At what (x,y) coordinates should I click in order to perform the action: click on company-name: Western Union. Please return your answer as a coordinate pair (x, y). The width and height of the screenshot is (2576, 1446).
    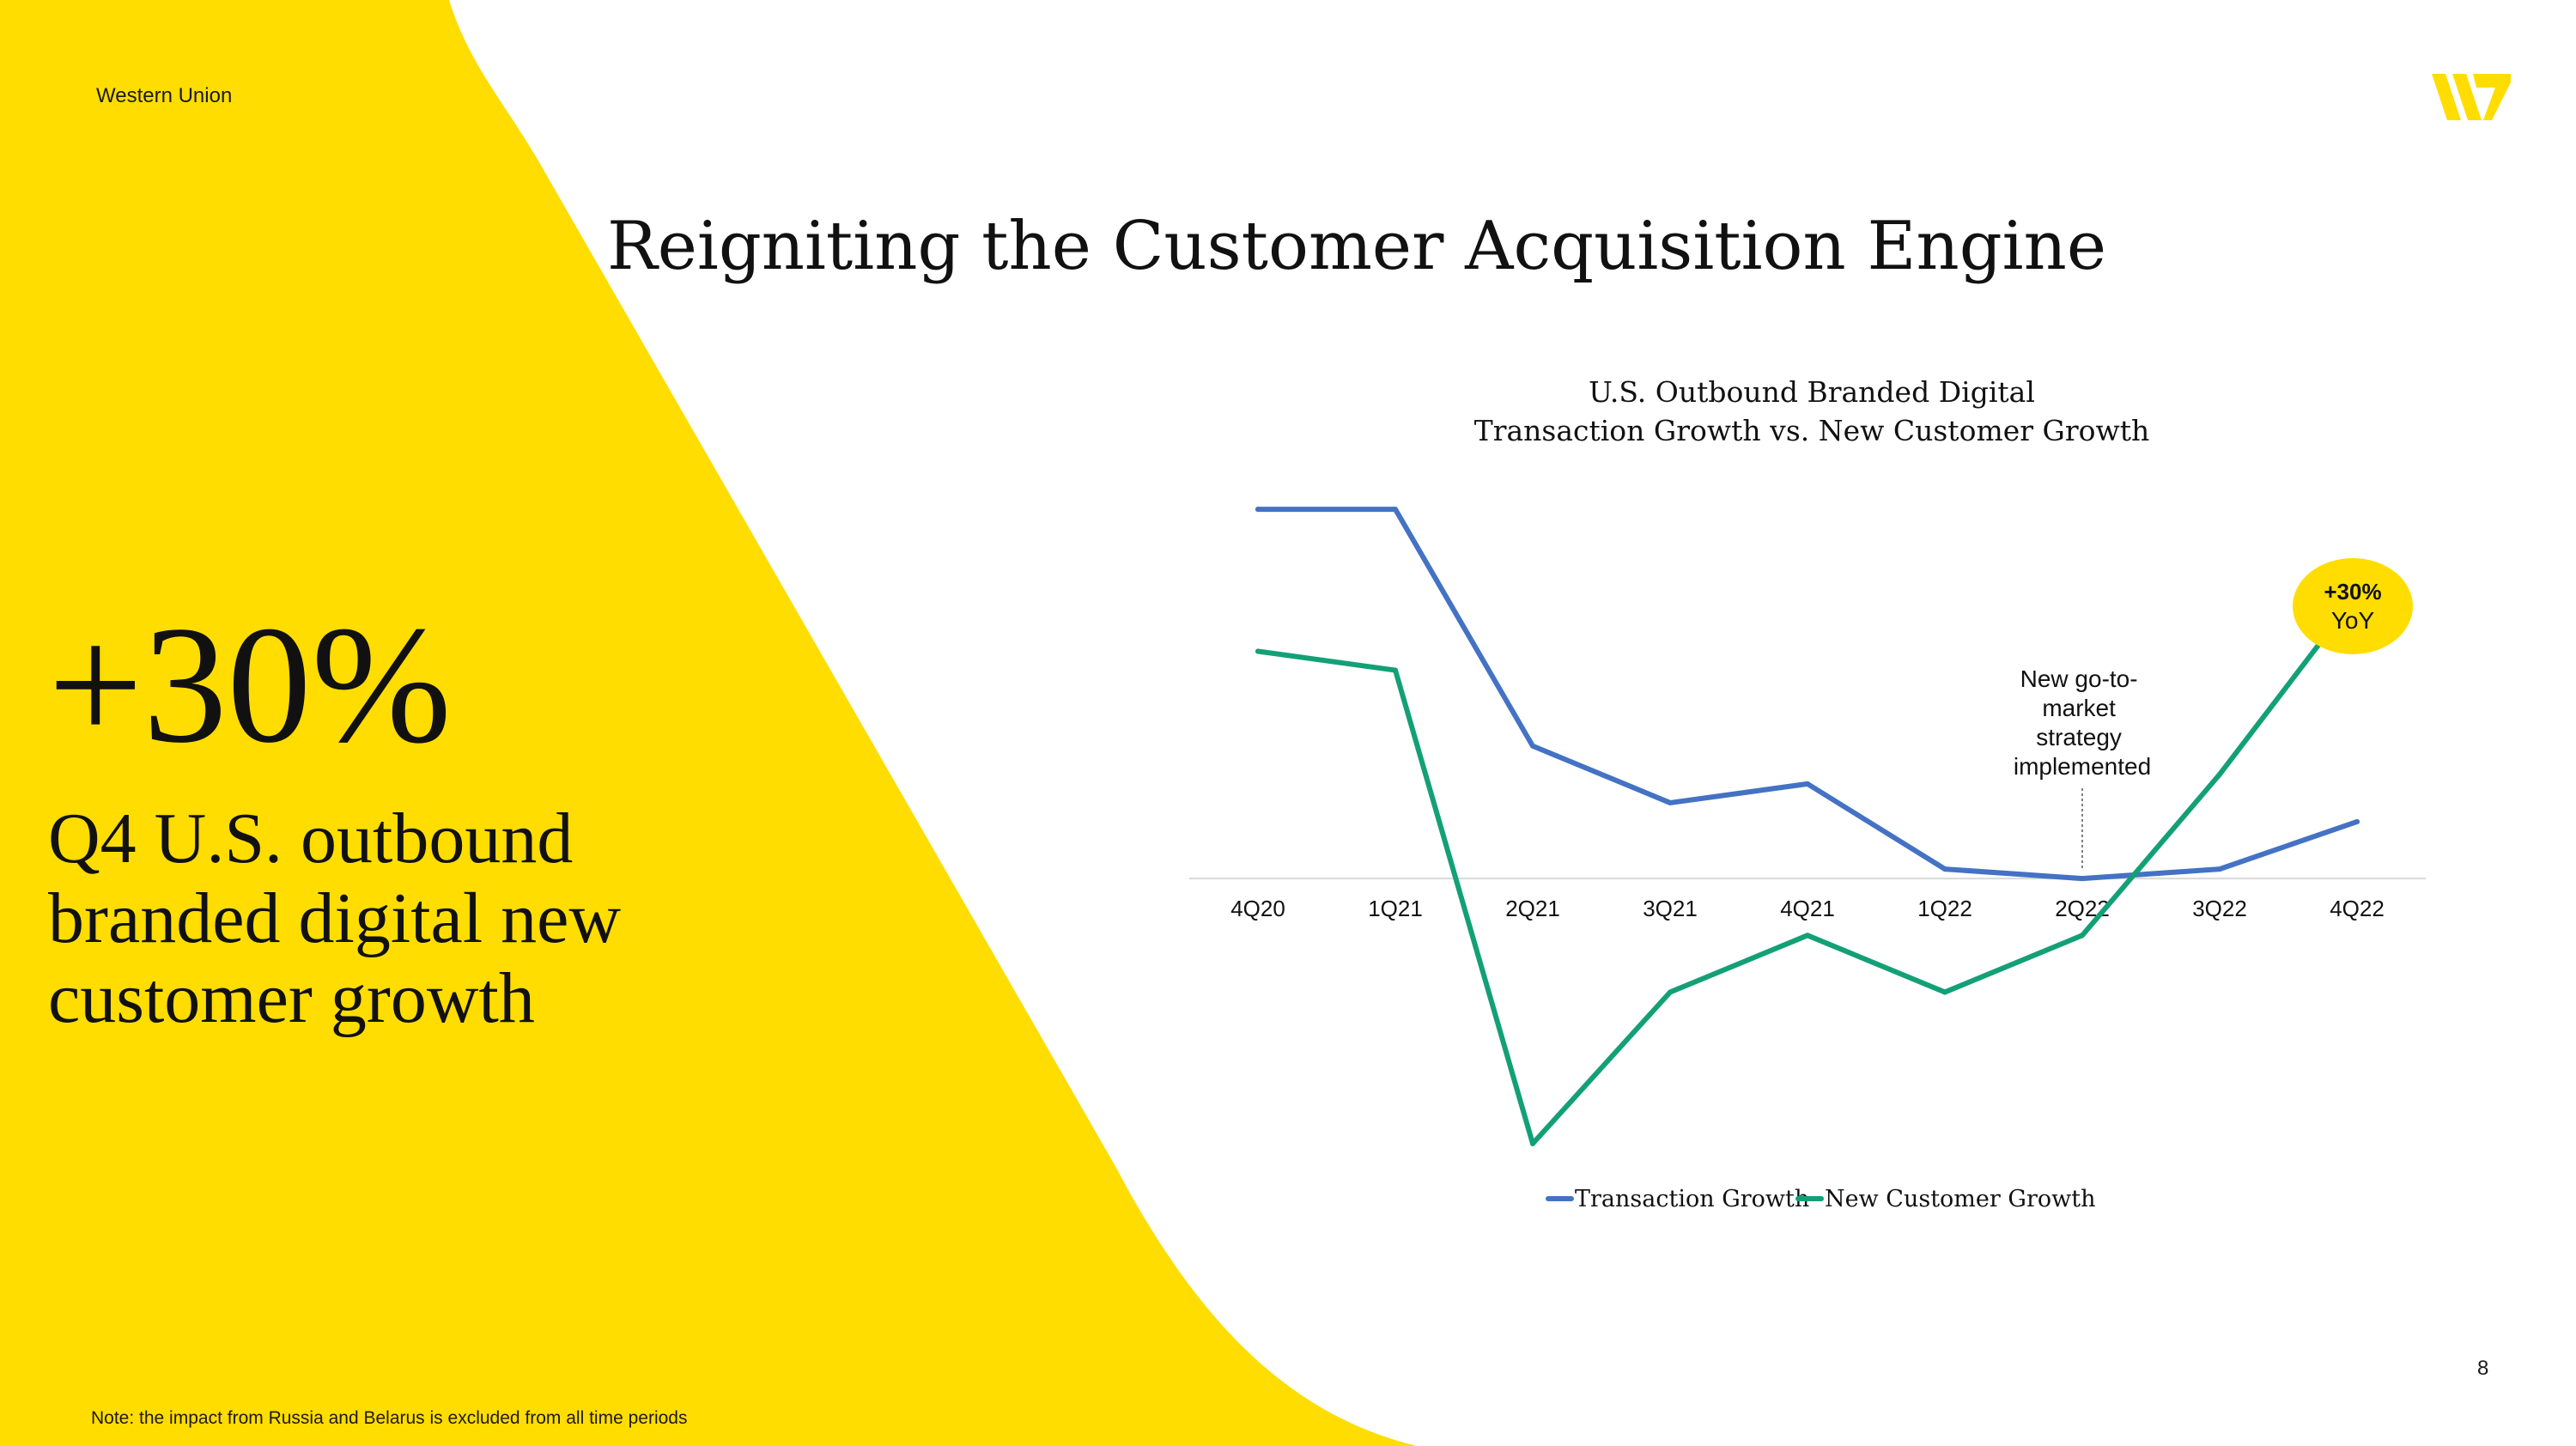
    Looking at the image, I should click on (164, 95).